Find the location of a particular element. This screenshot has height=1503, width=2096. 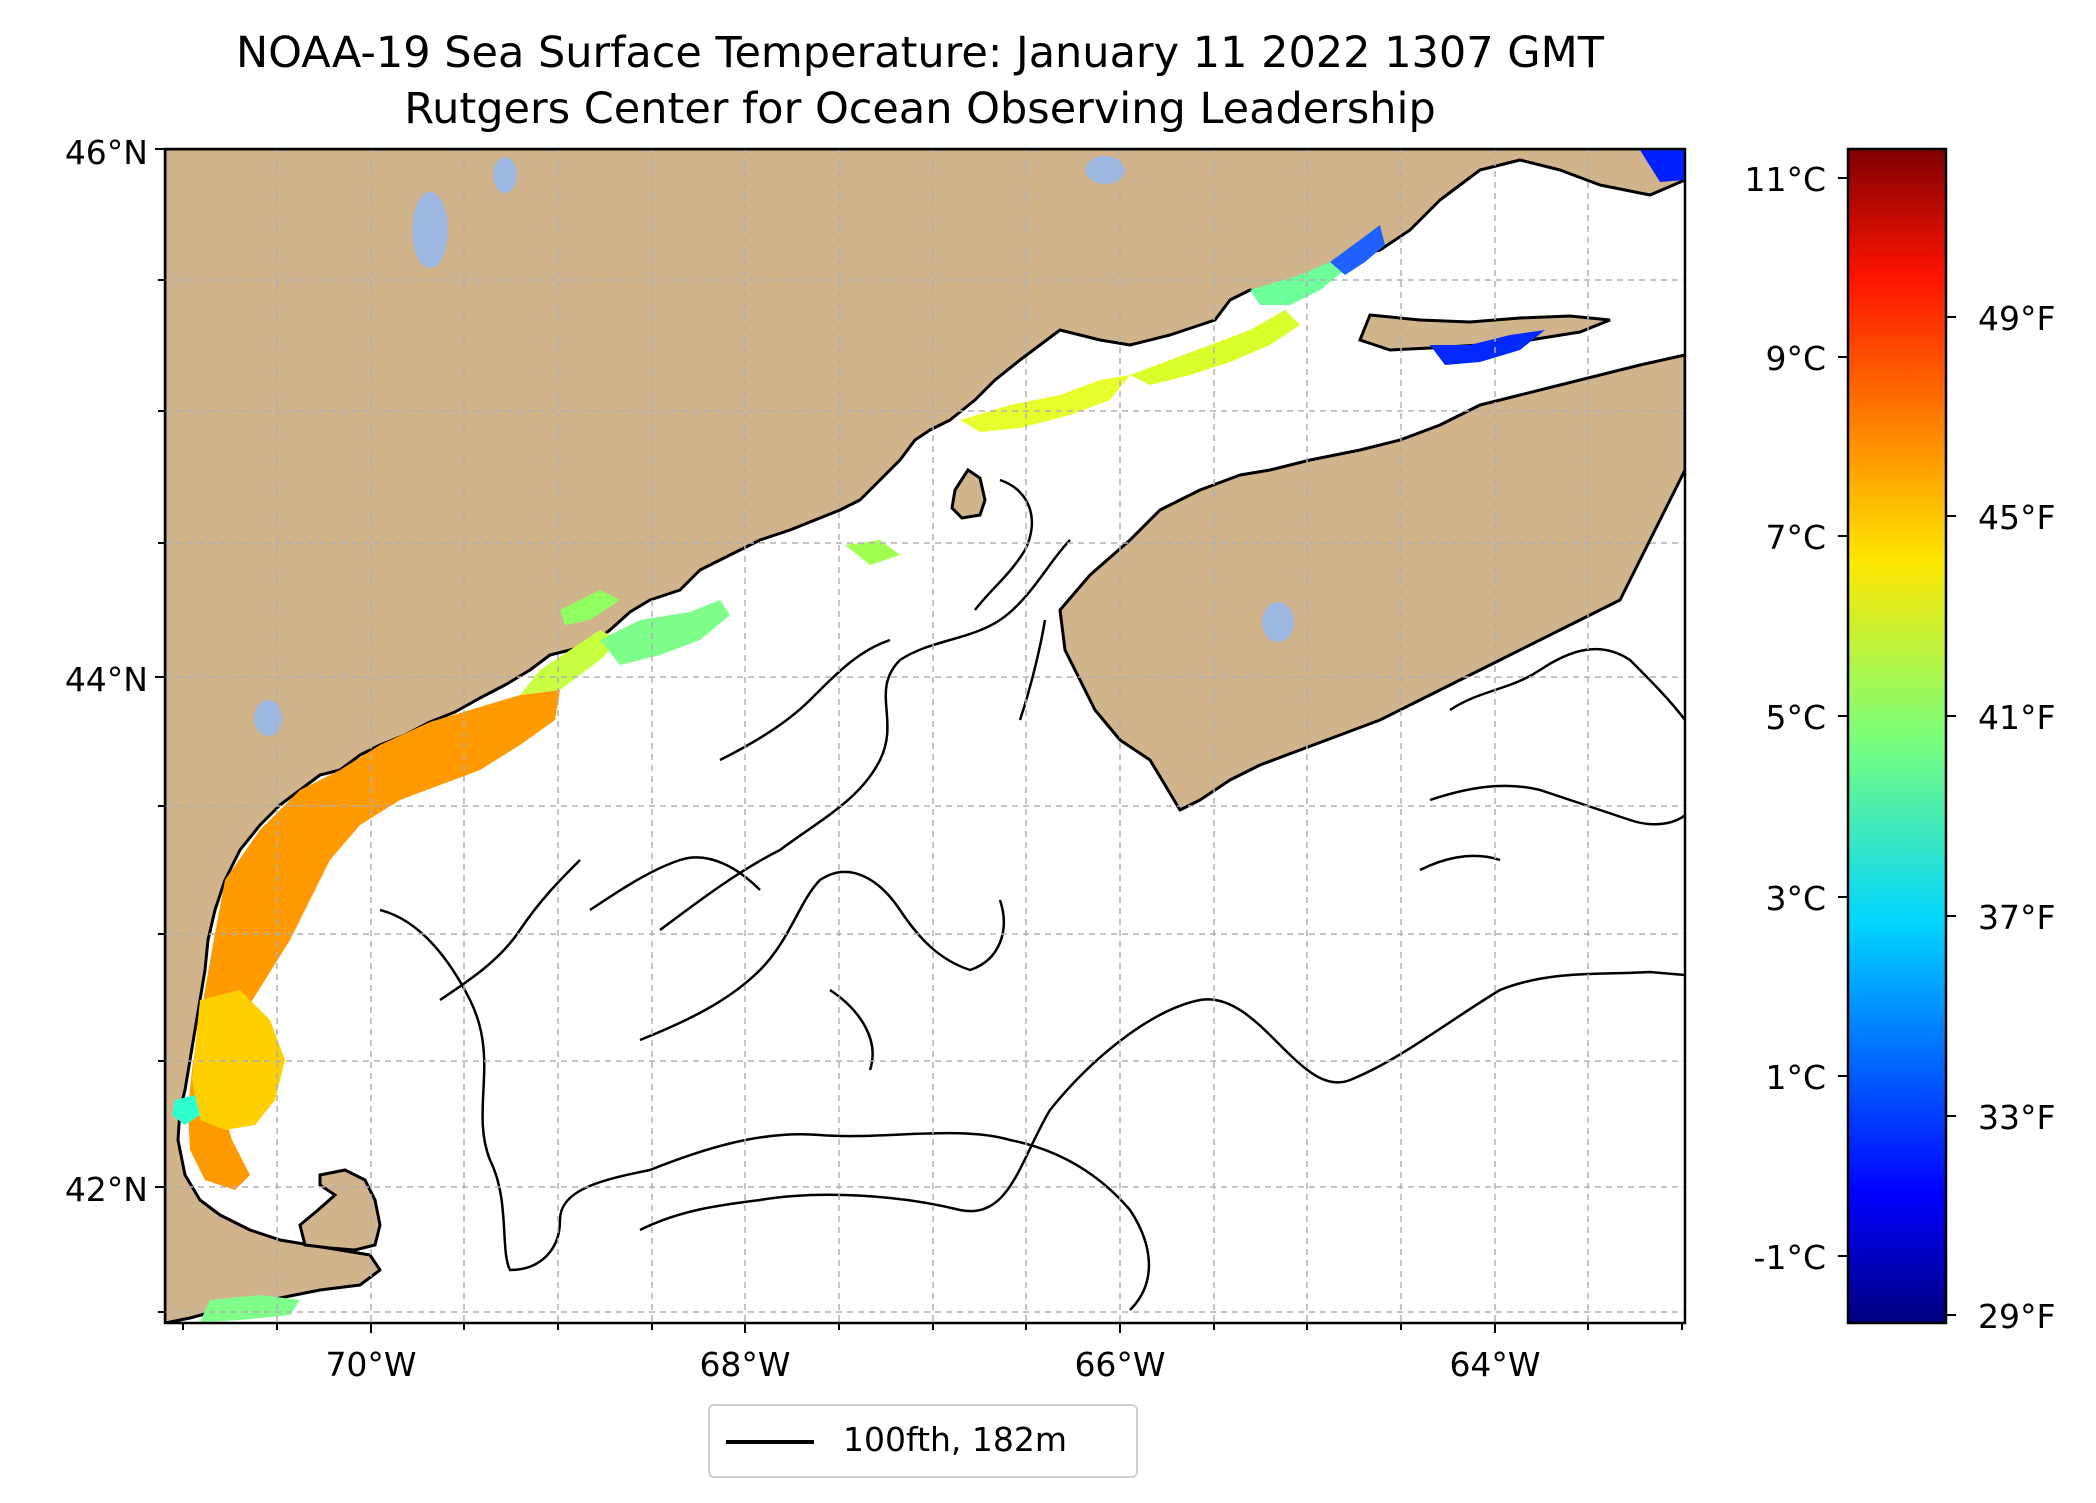

land-pei is located at coordinates (1484, 332).